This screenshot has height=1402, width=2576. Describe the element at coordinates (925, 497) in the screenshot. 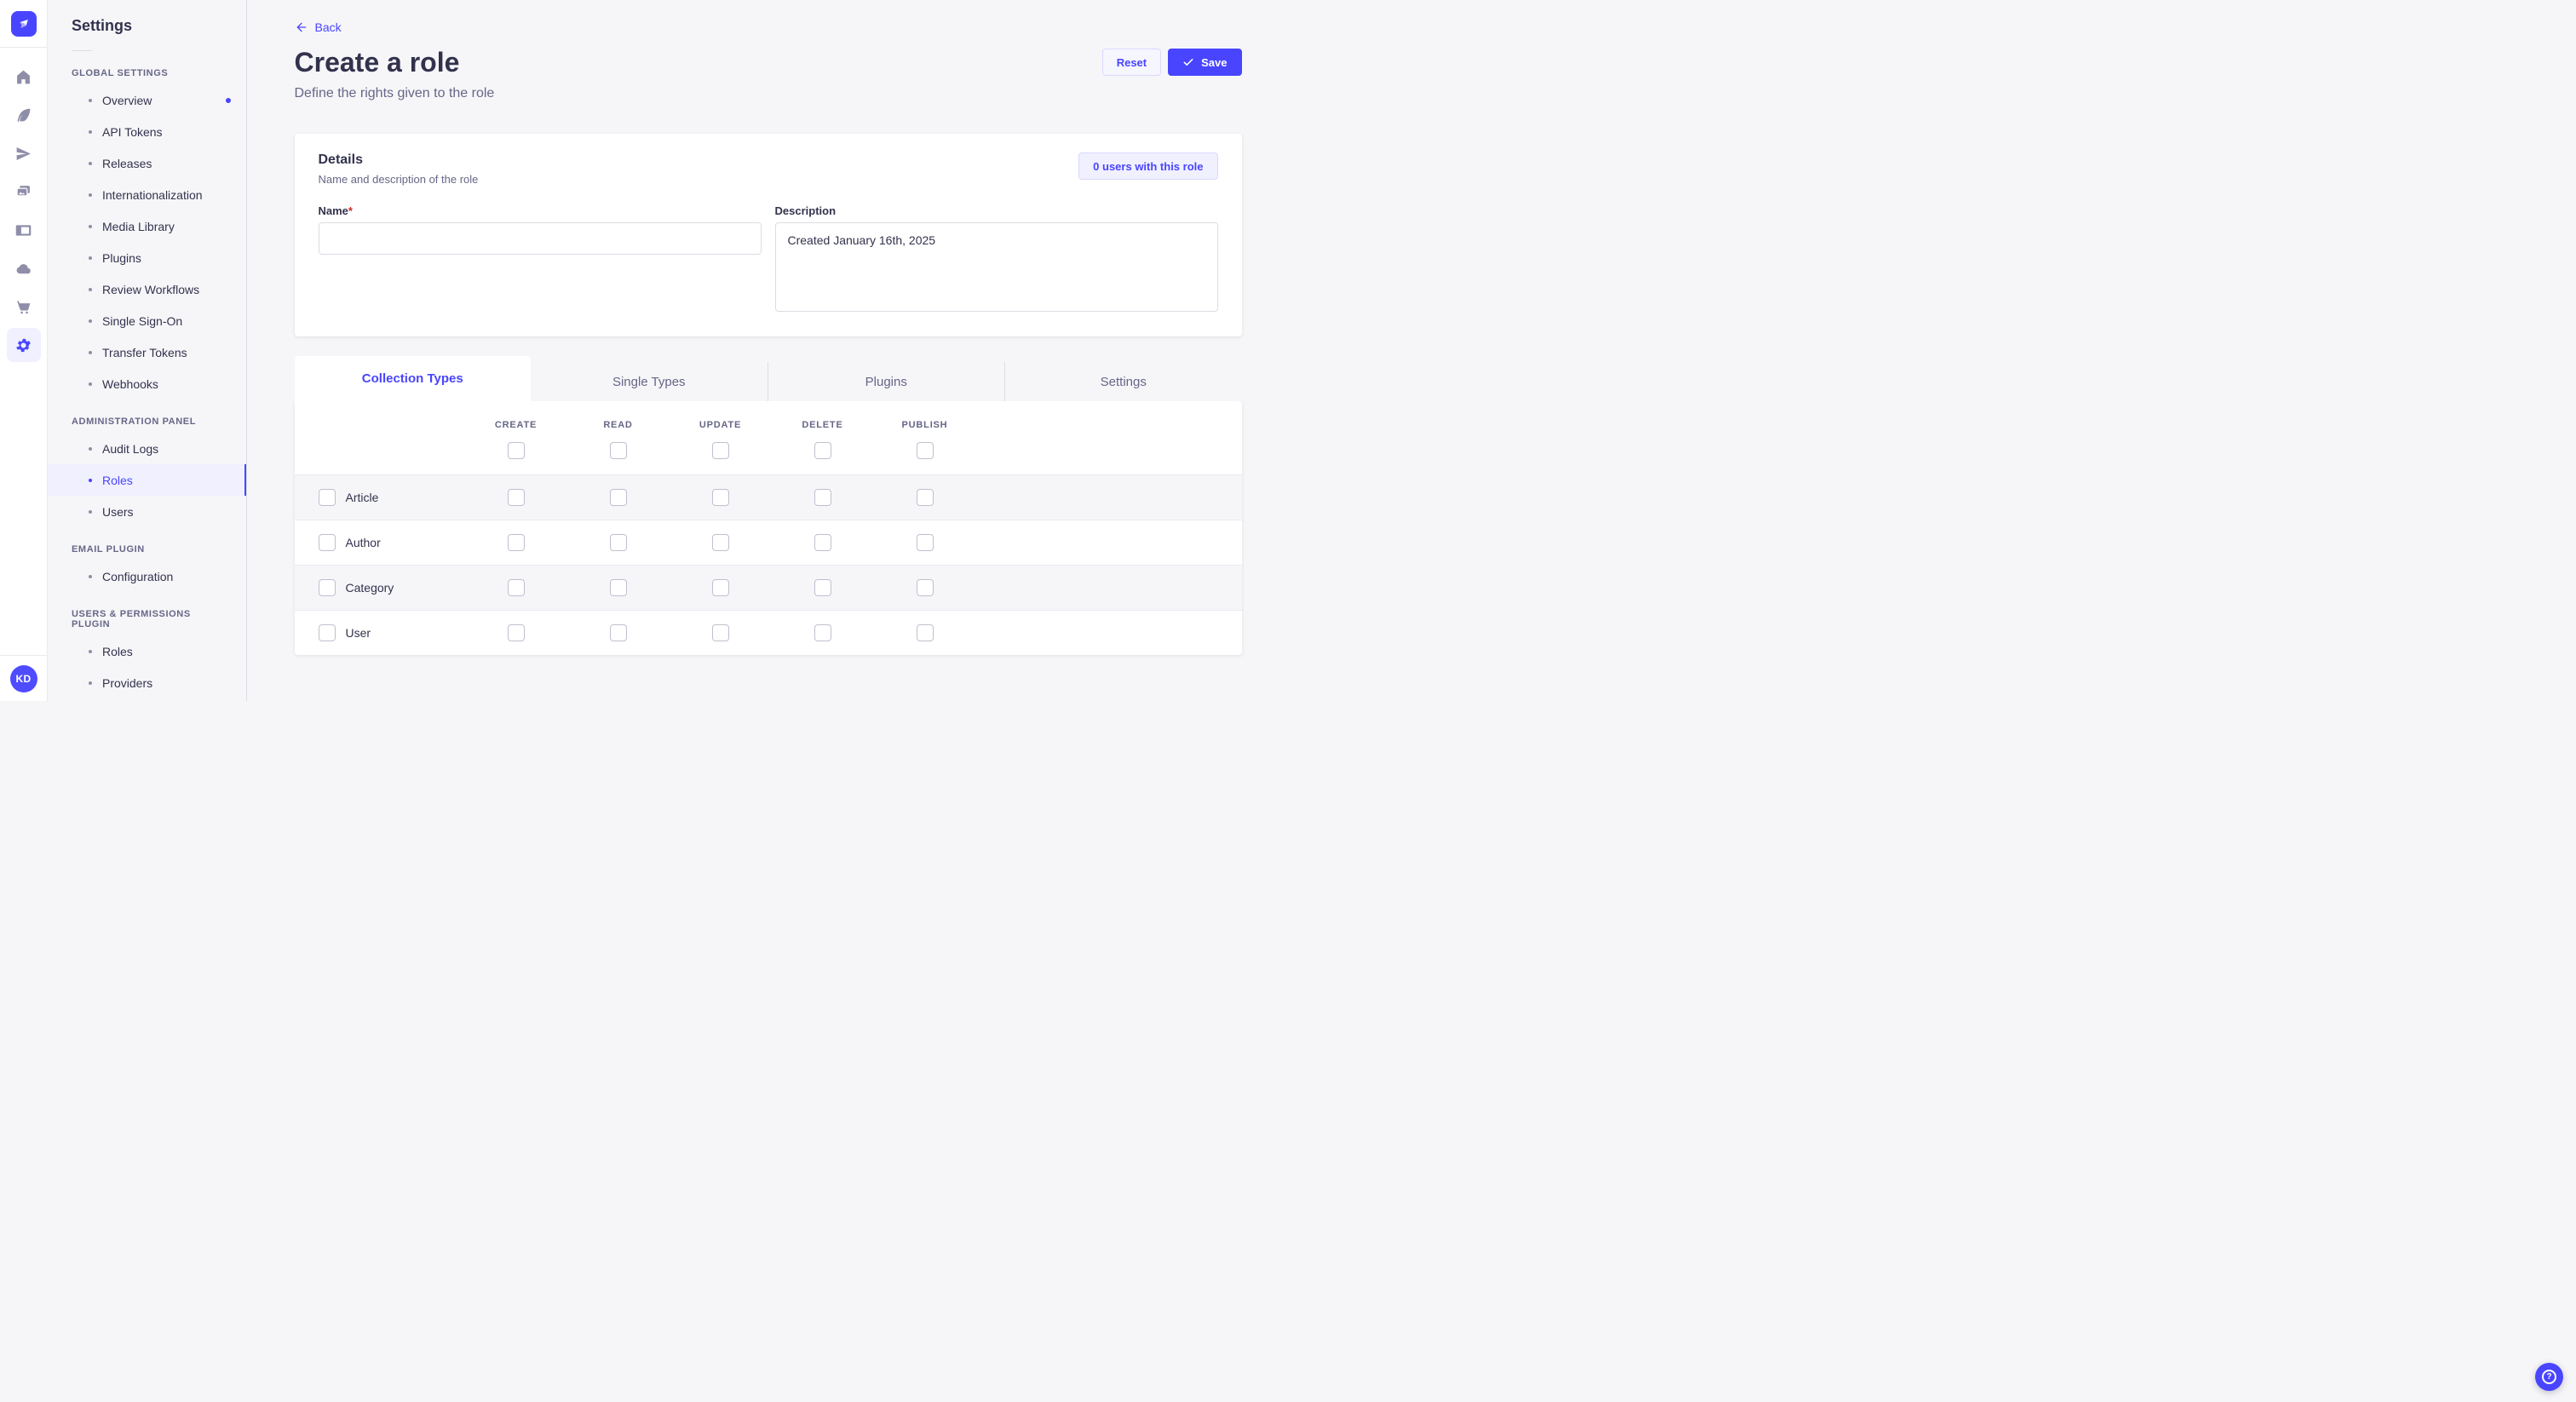

I see `article-publish-checkbox` at that location.